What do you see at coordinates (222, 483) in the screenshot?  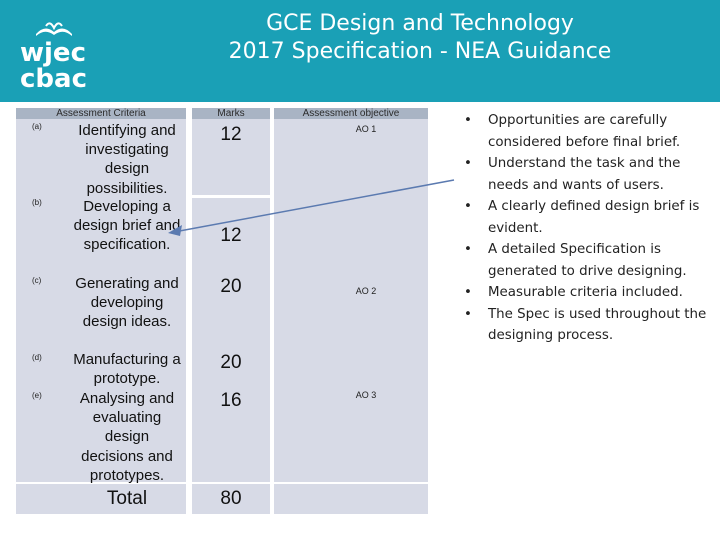 I see `criteria-total-divider` at bounding box center [222, 483].